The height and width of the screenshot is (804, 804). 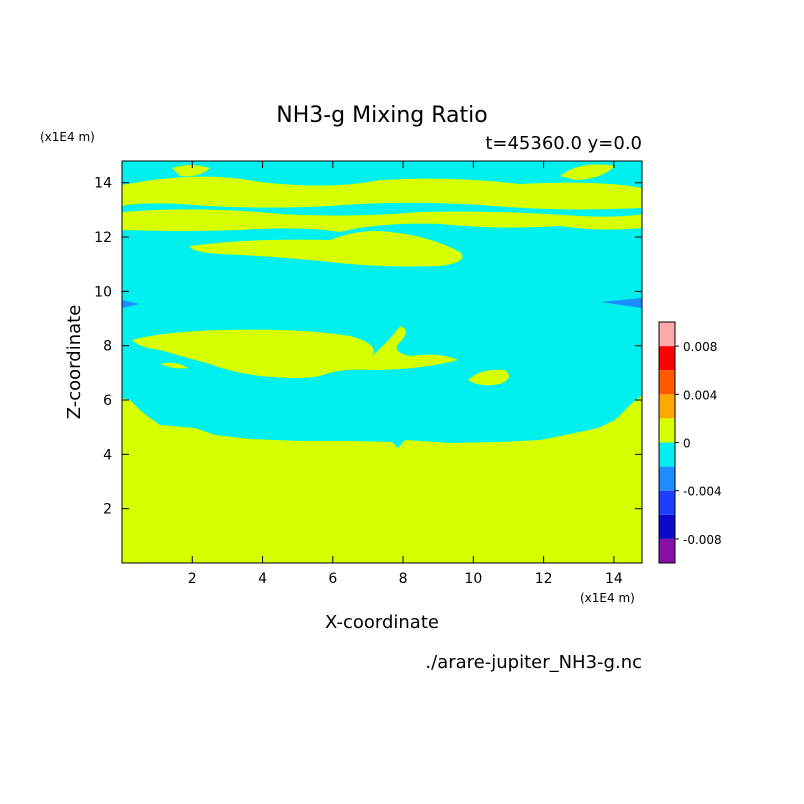 What do you see at coordinates (382, 193) in the screenshot?
I see `field-positive-band-top` at bounding box center [382, 193].